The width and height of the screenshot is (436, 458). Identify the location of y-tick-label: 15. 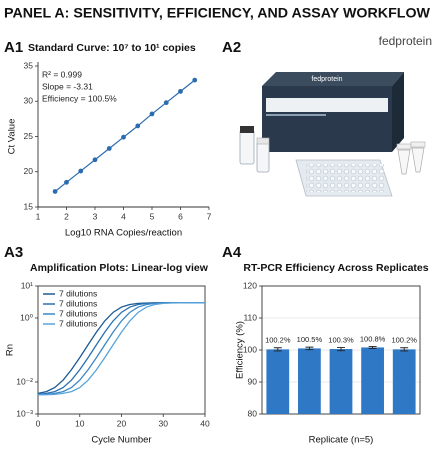
(29, 206).